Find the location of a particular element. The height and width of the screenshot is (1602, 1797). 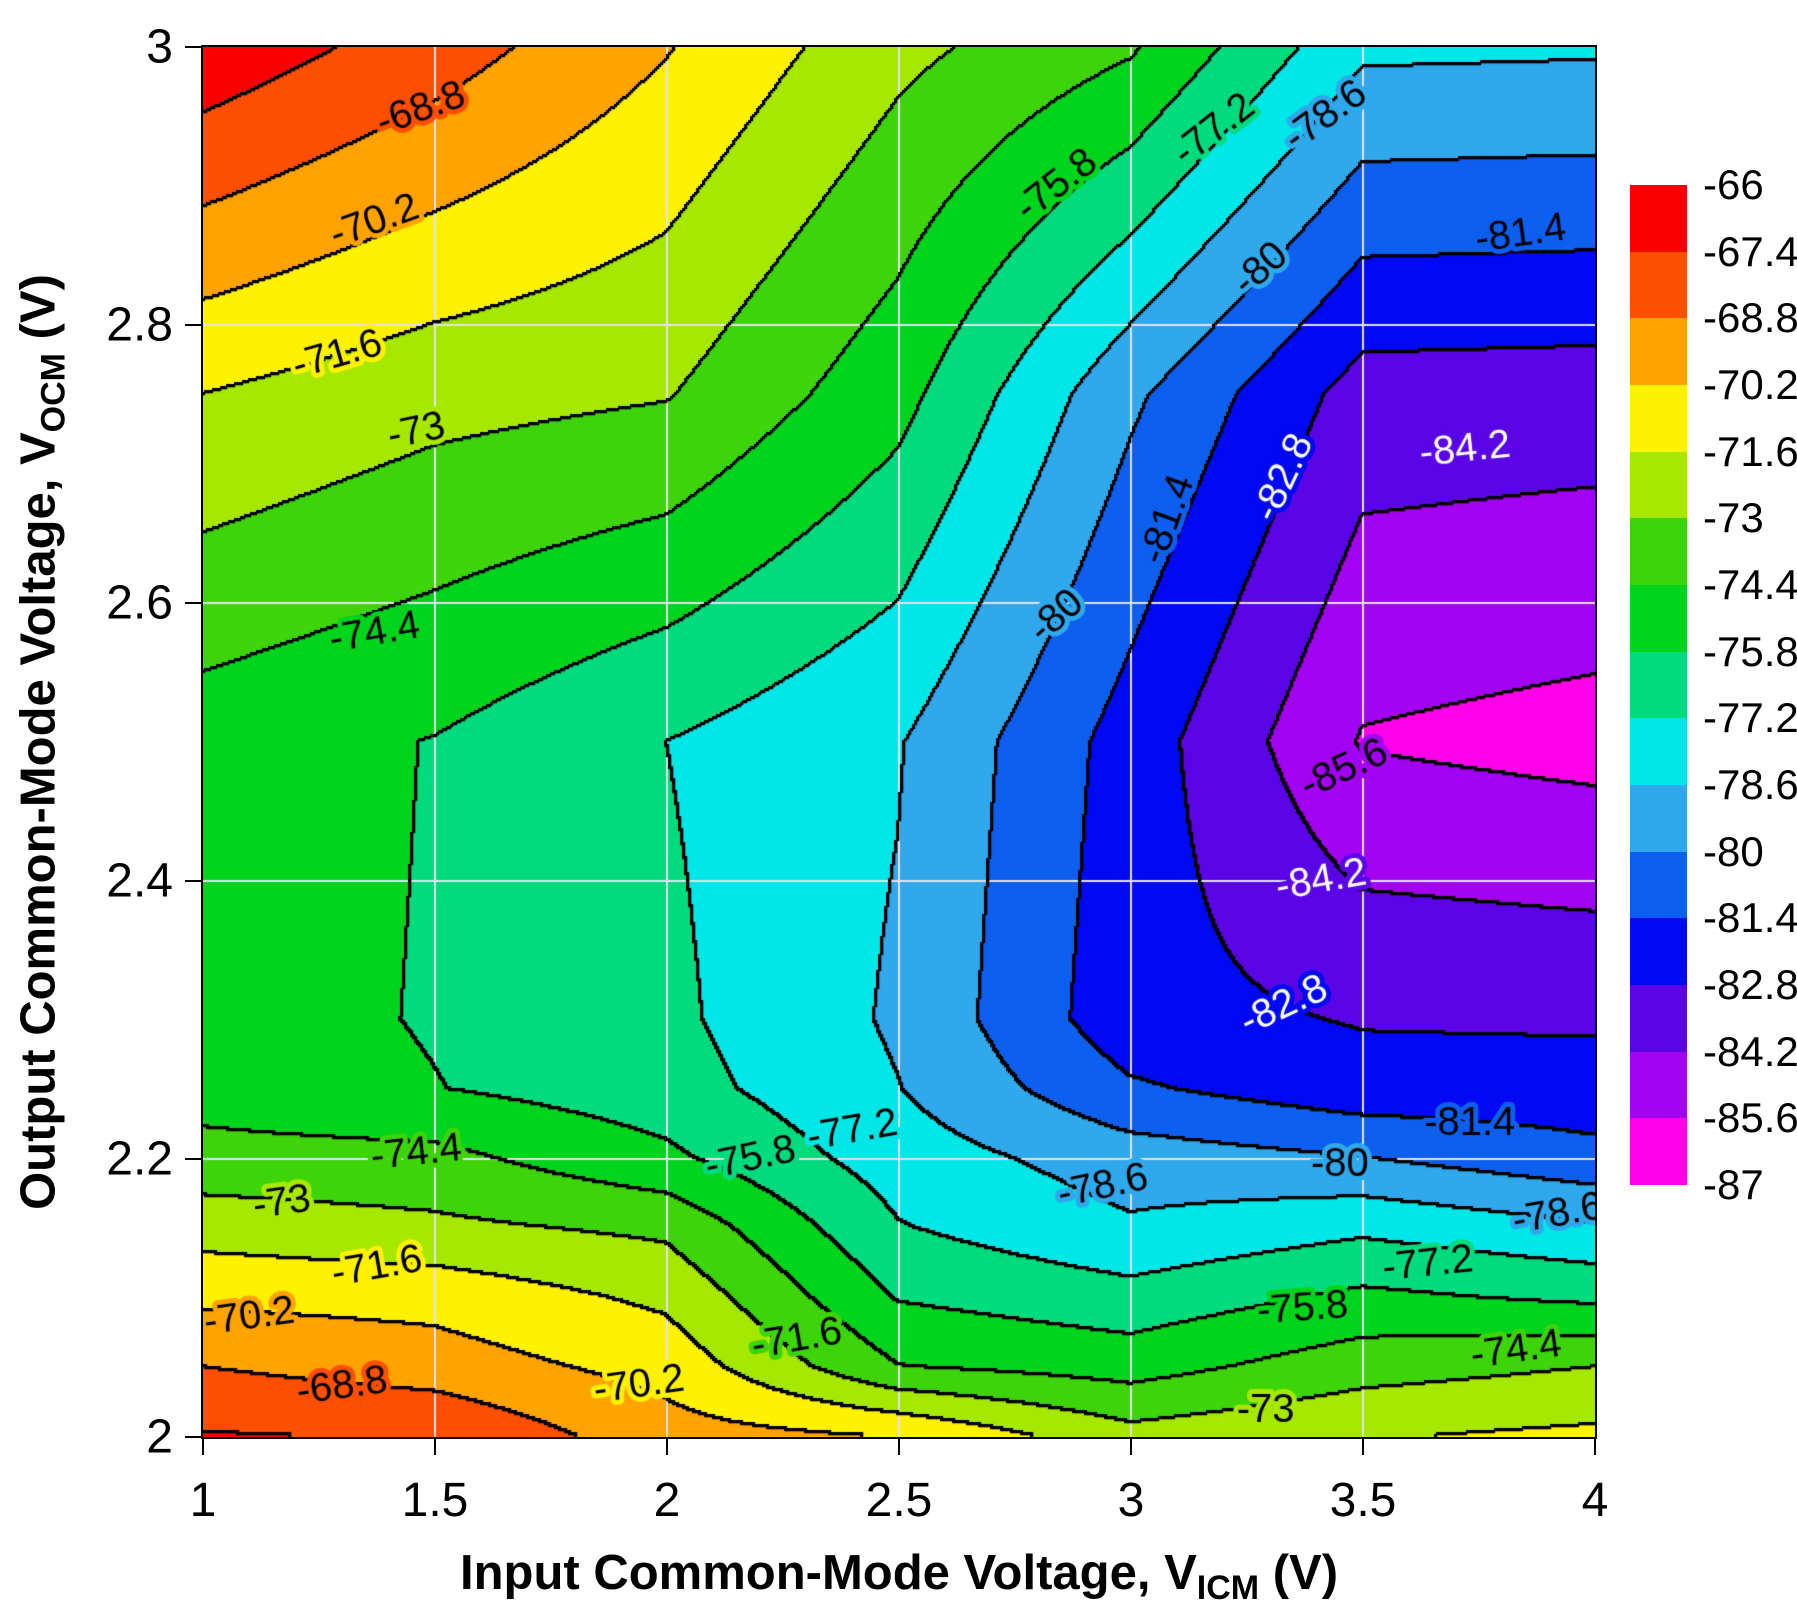

colorbar-label: -77.2 is located at coordinates (1750, 718).